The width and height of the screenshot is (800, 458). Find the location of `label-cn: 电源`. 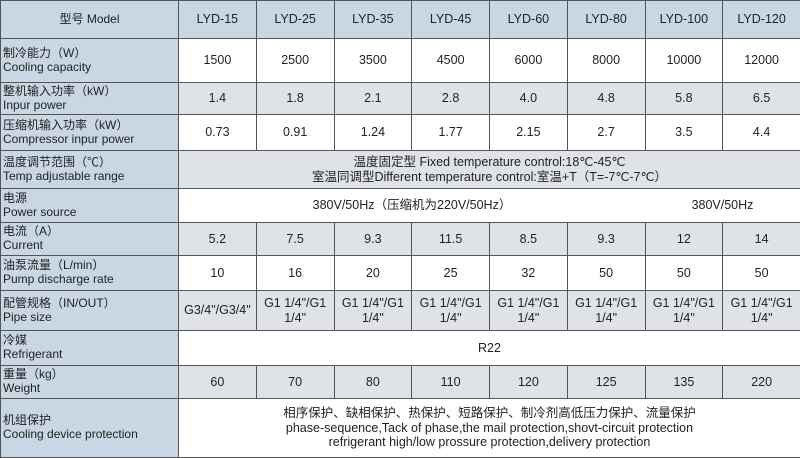

label-cn: 电源 is located at coordinates (89, 199).